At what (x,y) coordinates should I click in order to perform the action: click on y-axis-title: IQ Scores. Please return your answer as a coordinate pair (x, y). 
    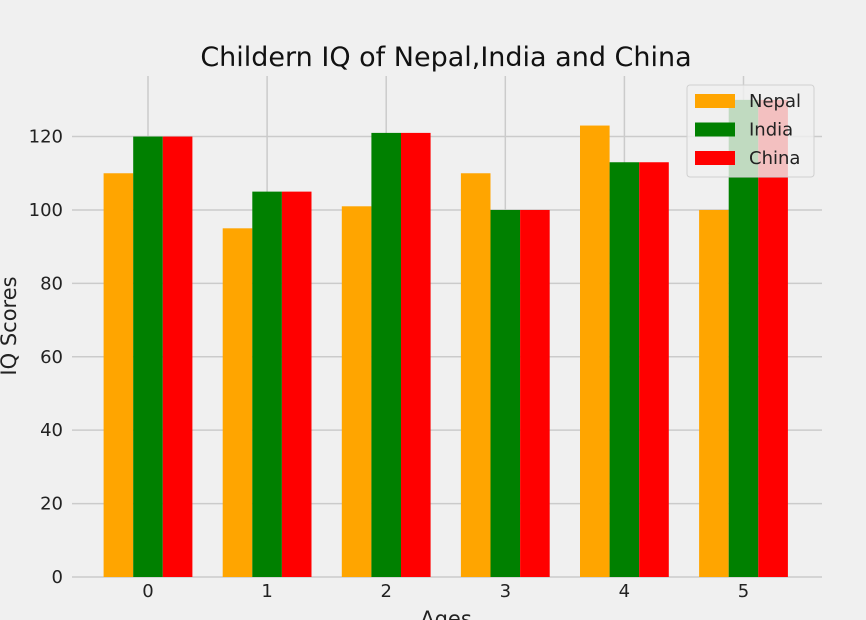
    Looking at the image, I should click on (10, 325).